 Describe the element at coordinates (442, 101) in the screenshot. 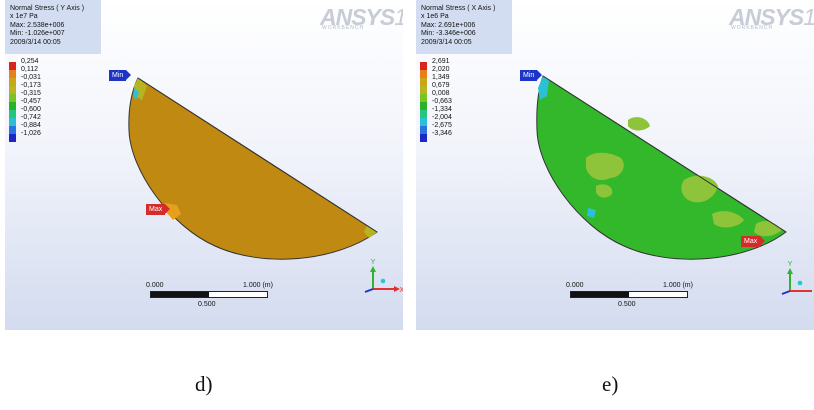

I see `legend-value: -0,663` at that location.